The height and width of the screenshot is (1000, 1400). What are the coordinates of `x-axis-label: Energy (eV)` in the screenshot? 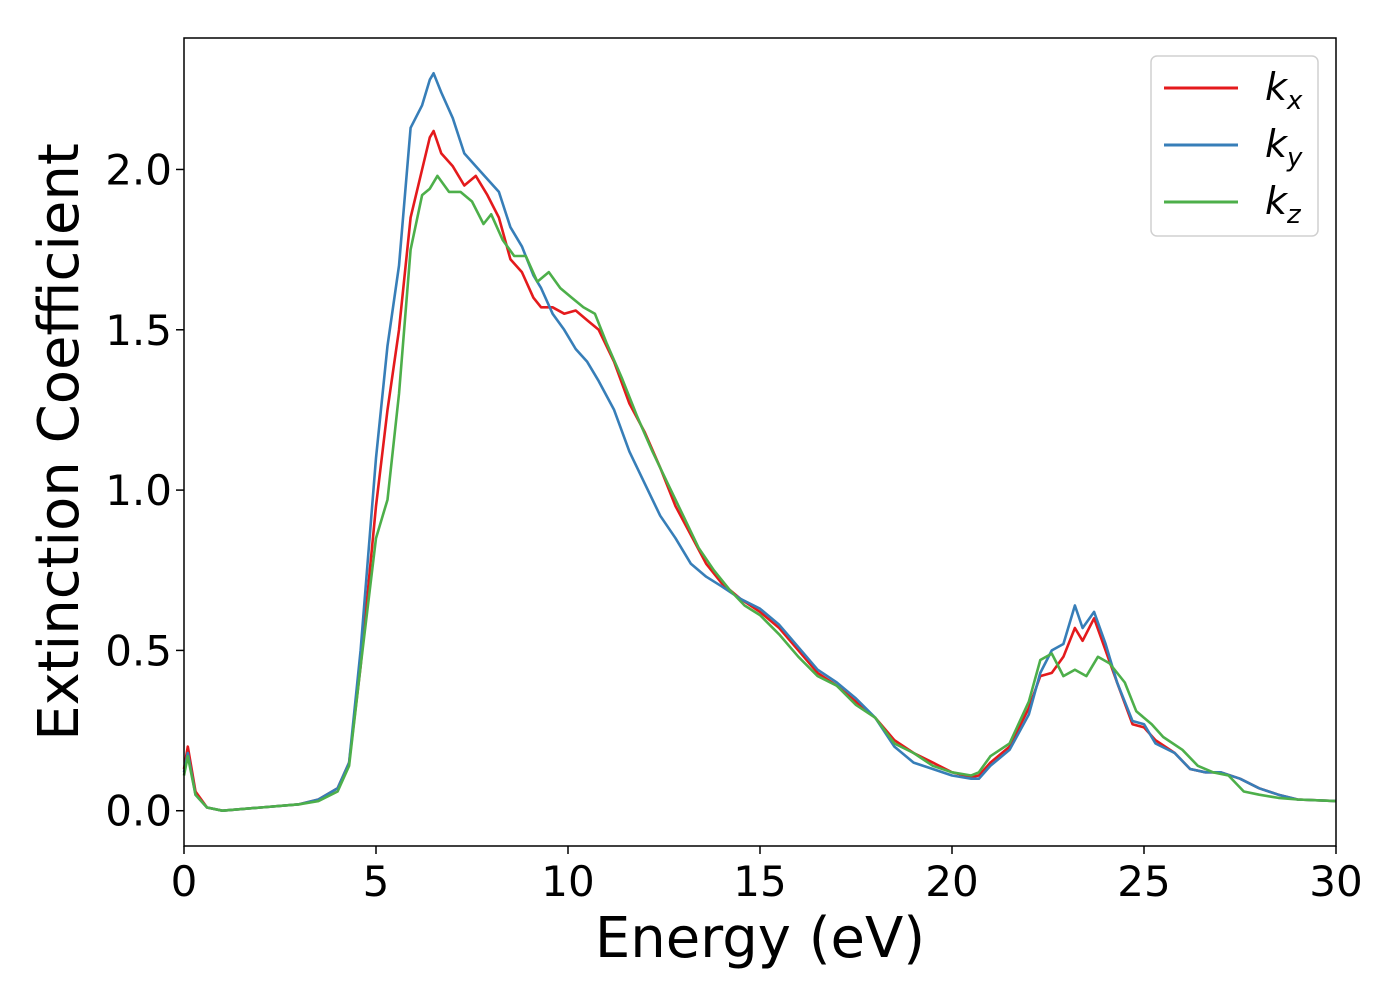 It's located at (760, 938).